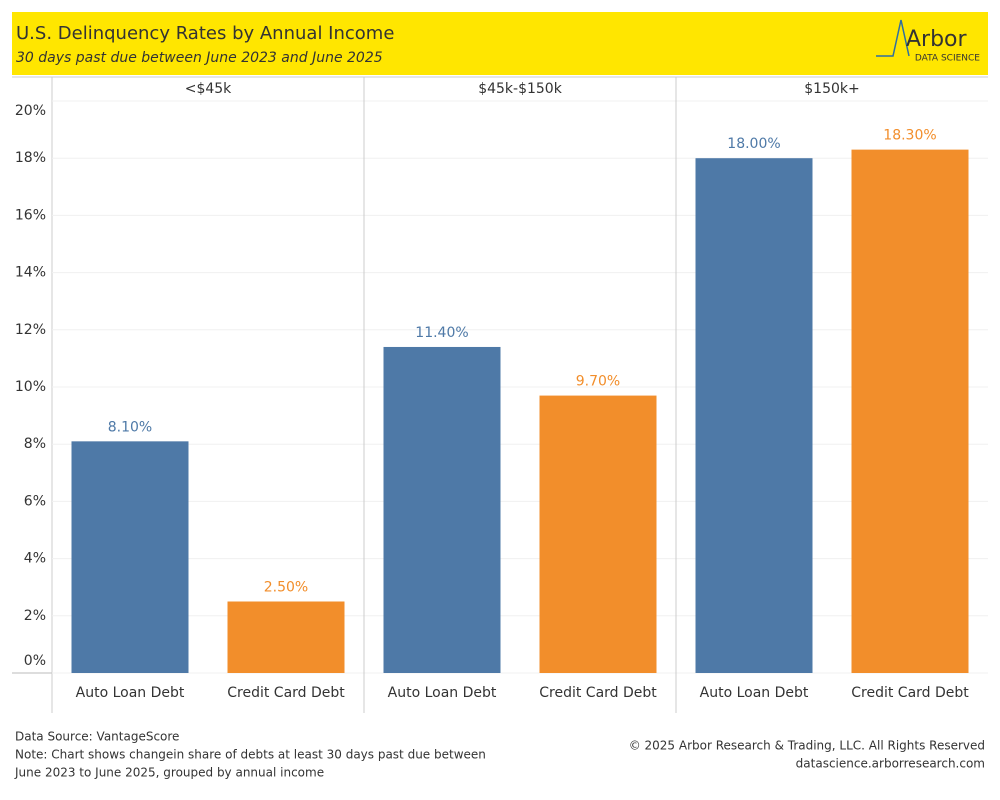  What do you see at coordinates (893, 38) in the screenshot?
I see `logo-mark` at bounding box center [893, 38].